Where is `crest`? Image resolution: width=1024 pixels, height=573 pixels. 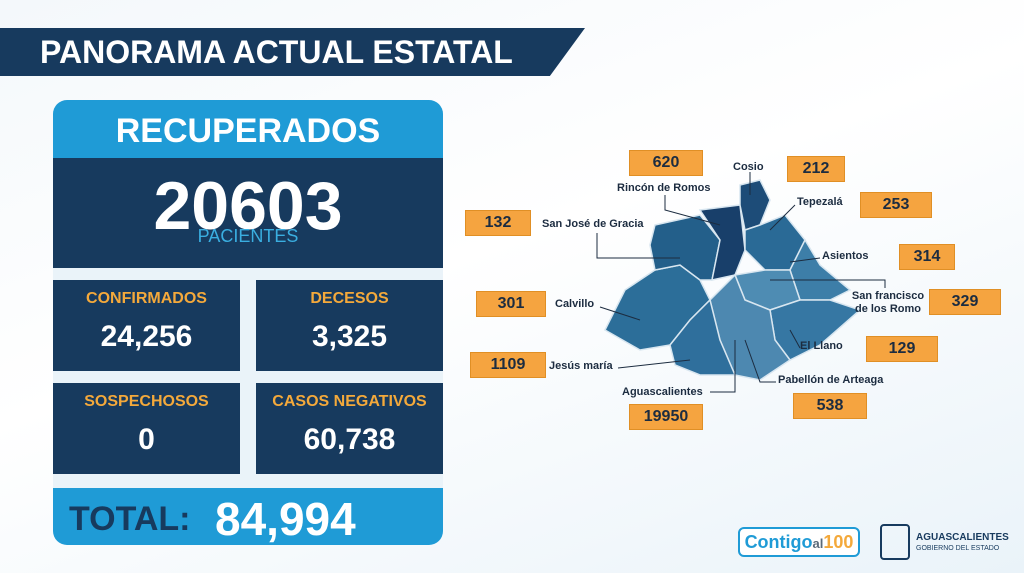 crest is located at coordinates (895, 542).